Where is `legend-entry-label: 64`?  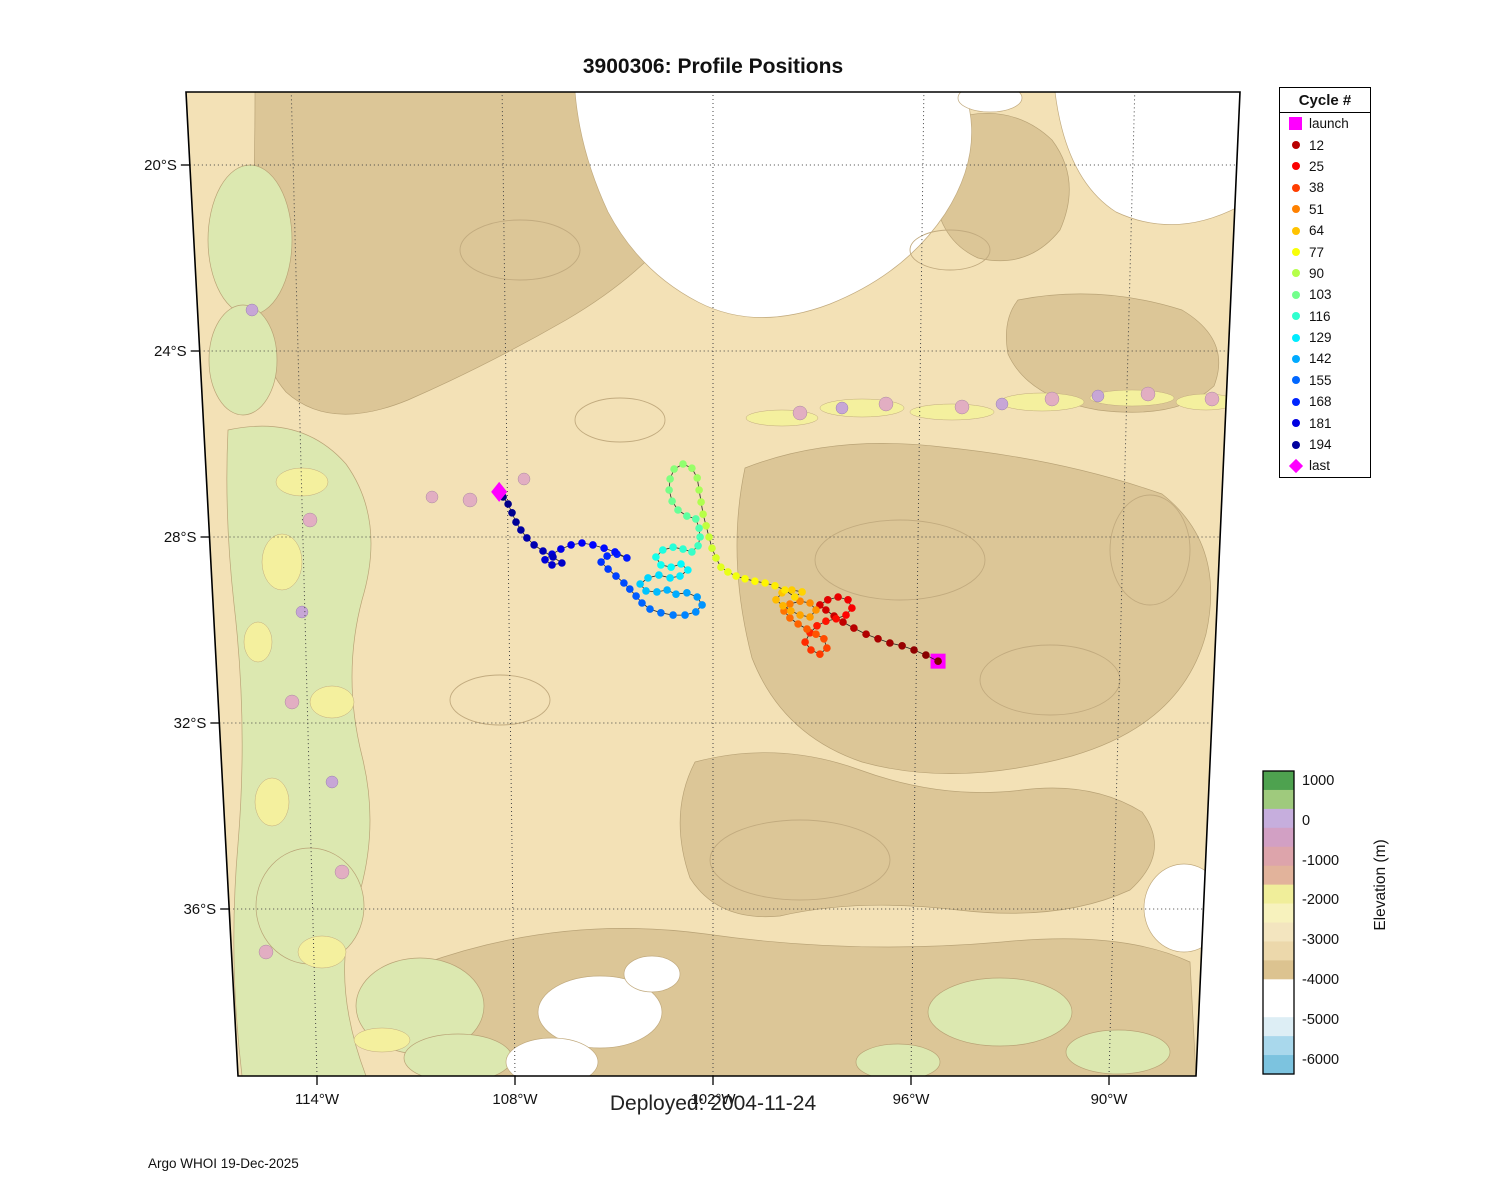 legend-entry-label: 64 is located at coordinates (1317, 231).